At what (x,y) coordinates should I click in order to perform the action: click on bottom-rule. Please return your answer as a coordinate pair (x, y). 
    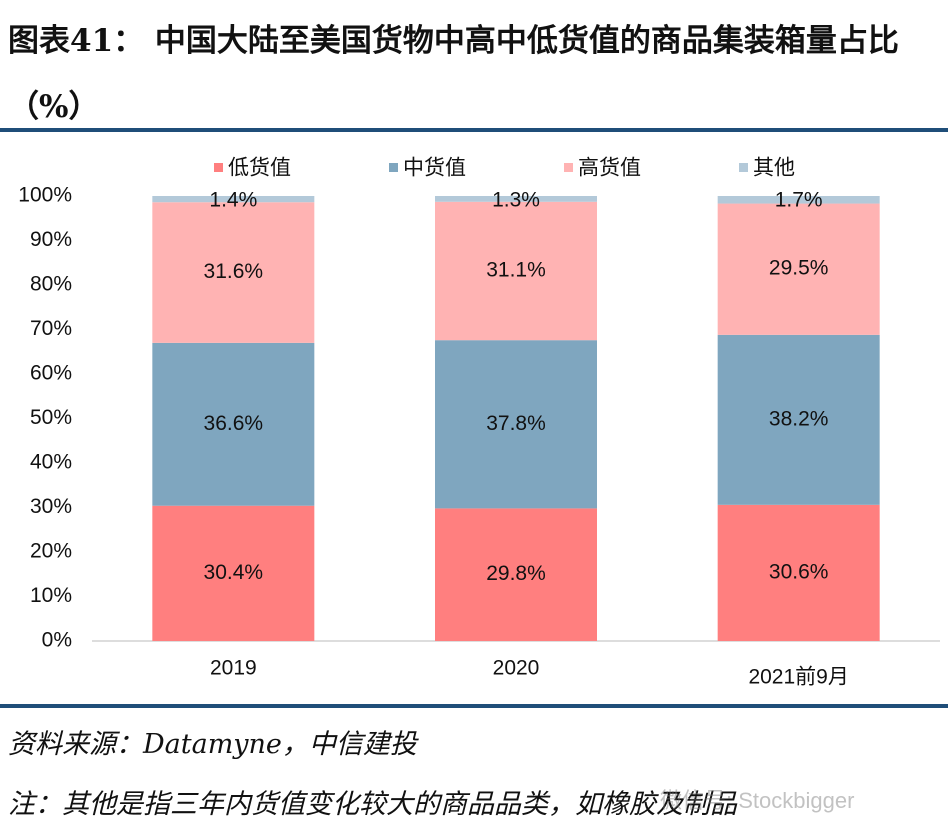
    Looking at the image, I should click on (474, 706).